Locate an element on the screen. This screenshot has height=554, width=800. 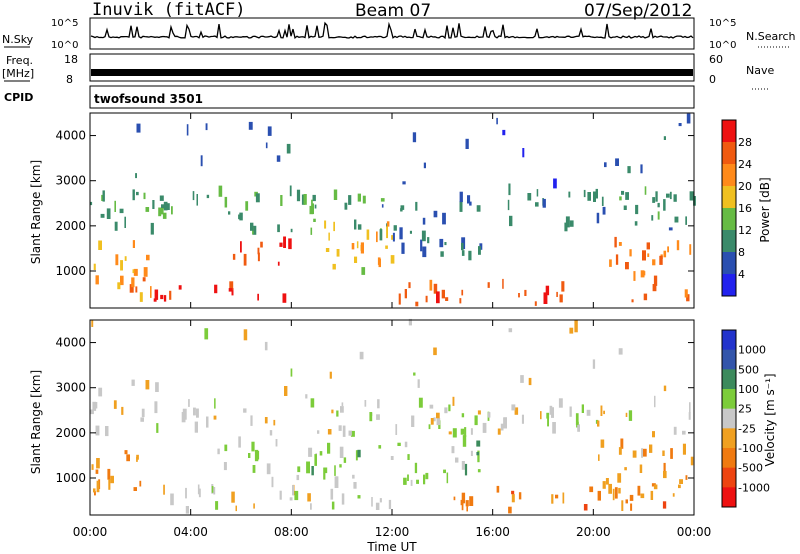
date-title: 07/Sep/2012 is located at coordinates (638, 11).